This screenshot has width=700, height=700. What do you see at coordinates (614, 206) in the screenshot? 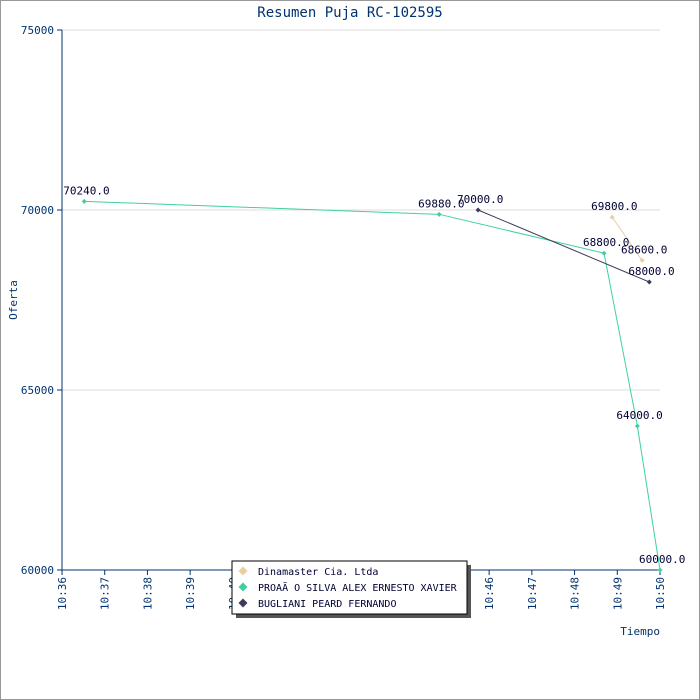
I see `data-label: 69800.0` at bounding box center [614, 206].